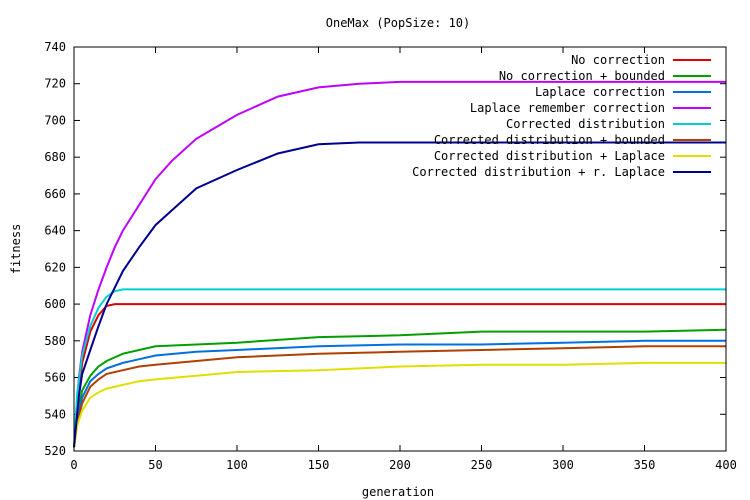  I want to click on legend-label: Laplace remember correction, so click(567, 108).